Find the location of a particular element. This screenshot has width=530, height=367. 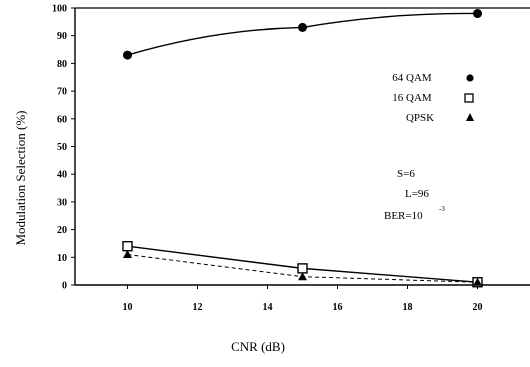

y-axis-title: Modulation Selection (%) is located at coordinates (20, 177).